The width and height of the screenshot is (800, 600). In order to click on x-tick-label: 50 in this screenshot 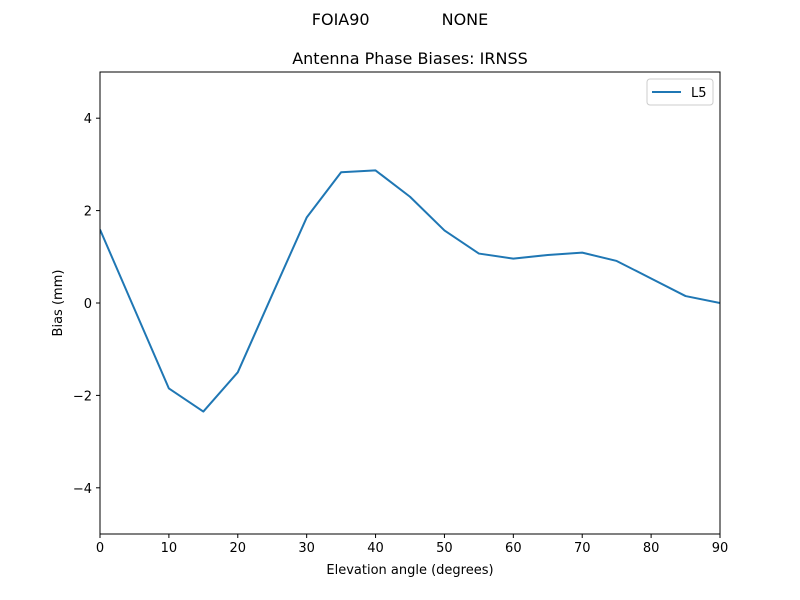, I will do `click(444, 548)`.